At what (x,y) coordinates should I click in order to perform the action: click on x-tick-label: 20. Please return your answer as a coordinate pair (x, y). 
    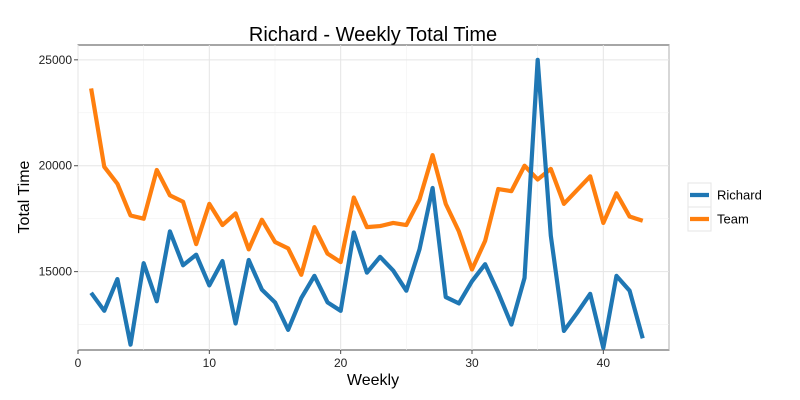
    Looking at the image, I should click on (341, 363).